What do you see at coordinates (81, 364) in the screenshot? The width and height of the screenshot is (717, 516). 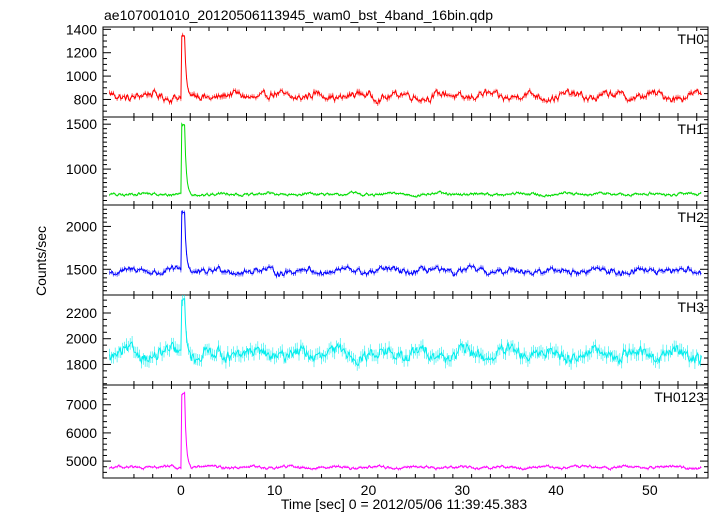 I see `y-tick-label: 1800` at bounding box center [81, 364].